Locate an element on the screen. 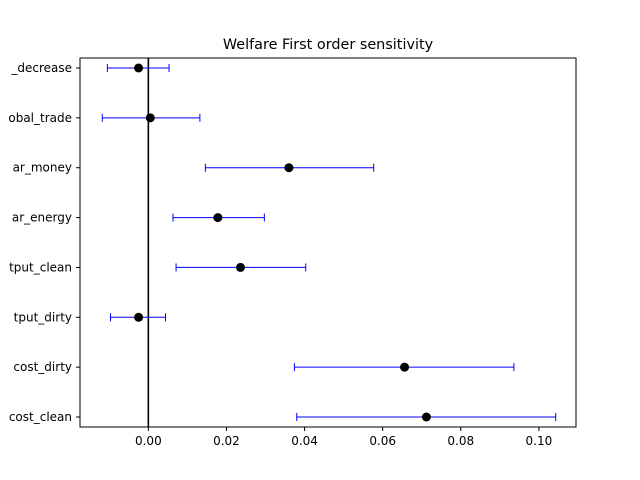 The height and width of the screenshot is (480, 640). y-tick-label: cost_clean is located at coordinates (40, 417).